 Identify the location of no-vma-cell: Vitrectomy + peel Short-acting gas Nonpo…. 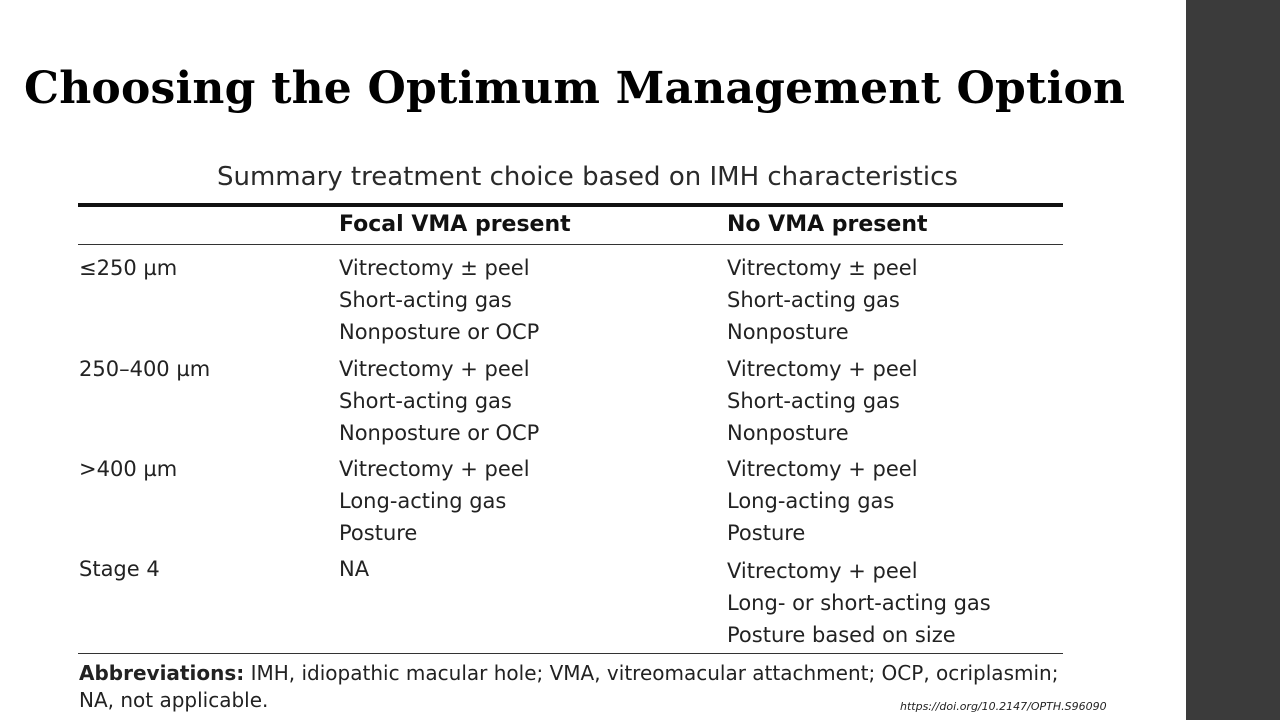
(822, 401).